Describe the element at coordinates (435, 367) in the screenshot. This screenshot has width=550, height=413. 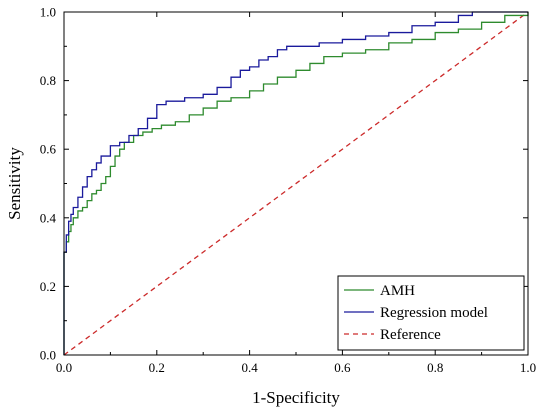
I see `x-tick-label: 0.8` at that location.